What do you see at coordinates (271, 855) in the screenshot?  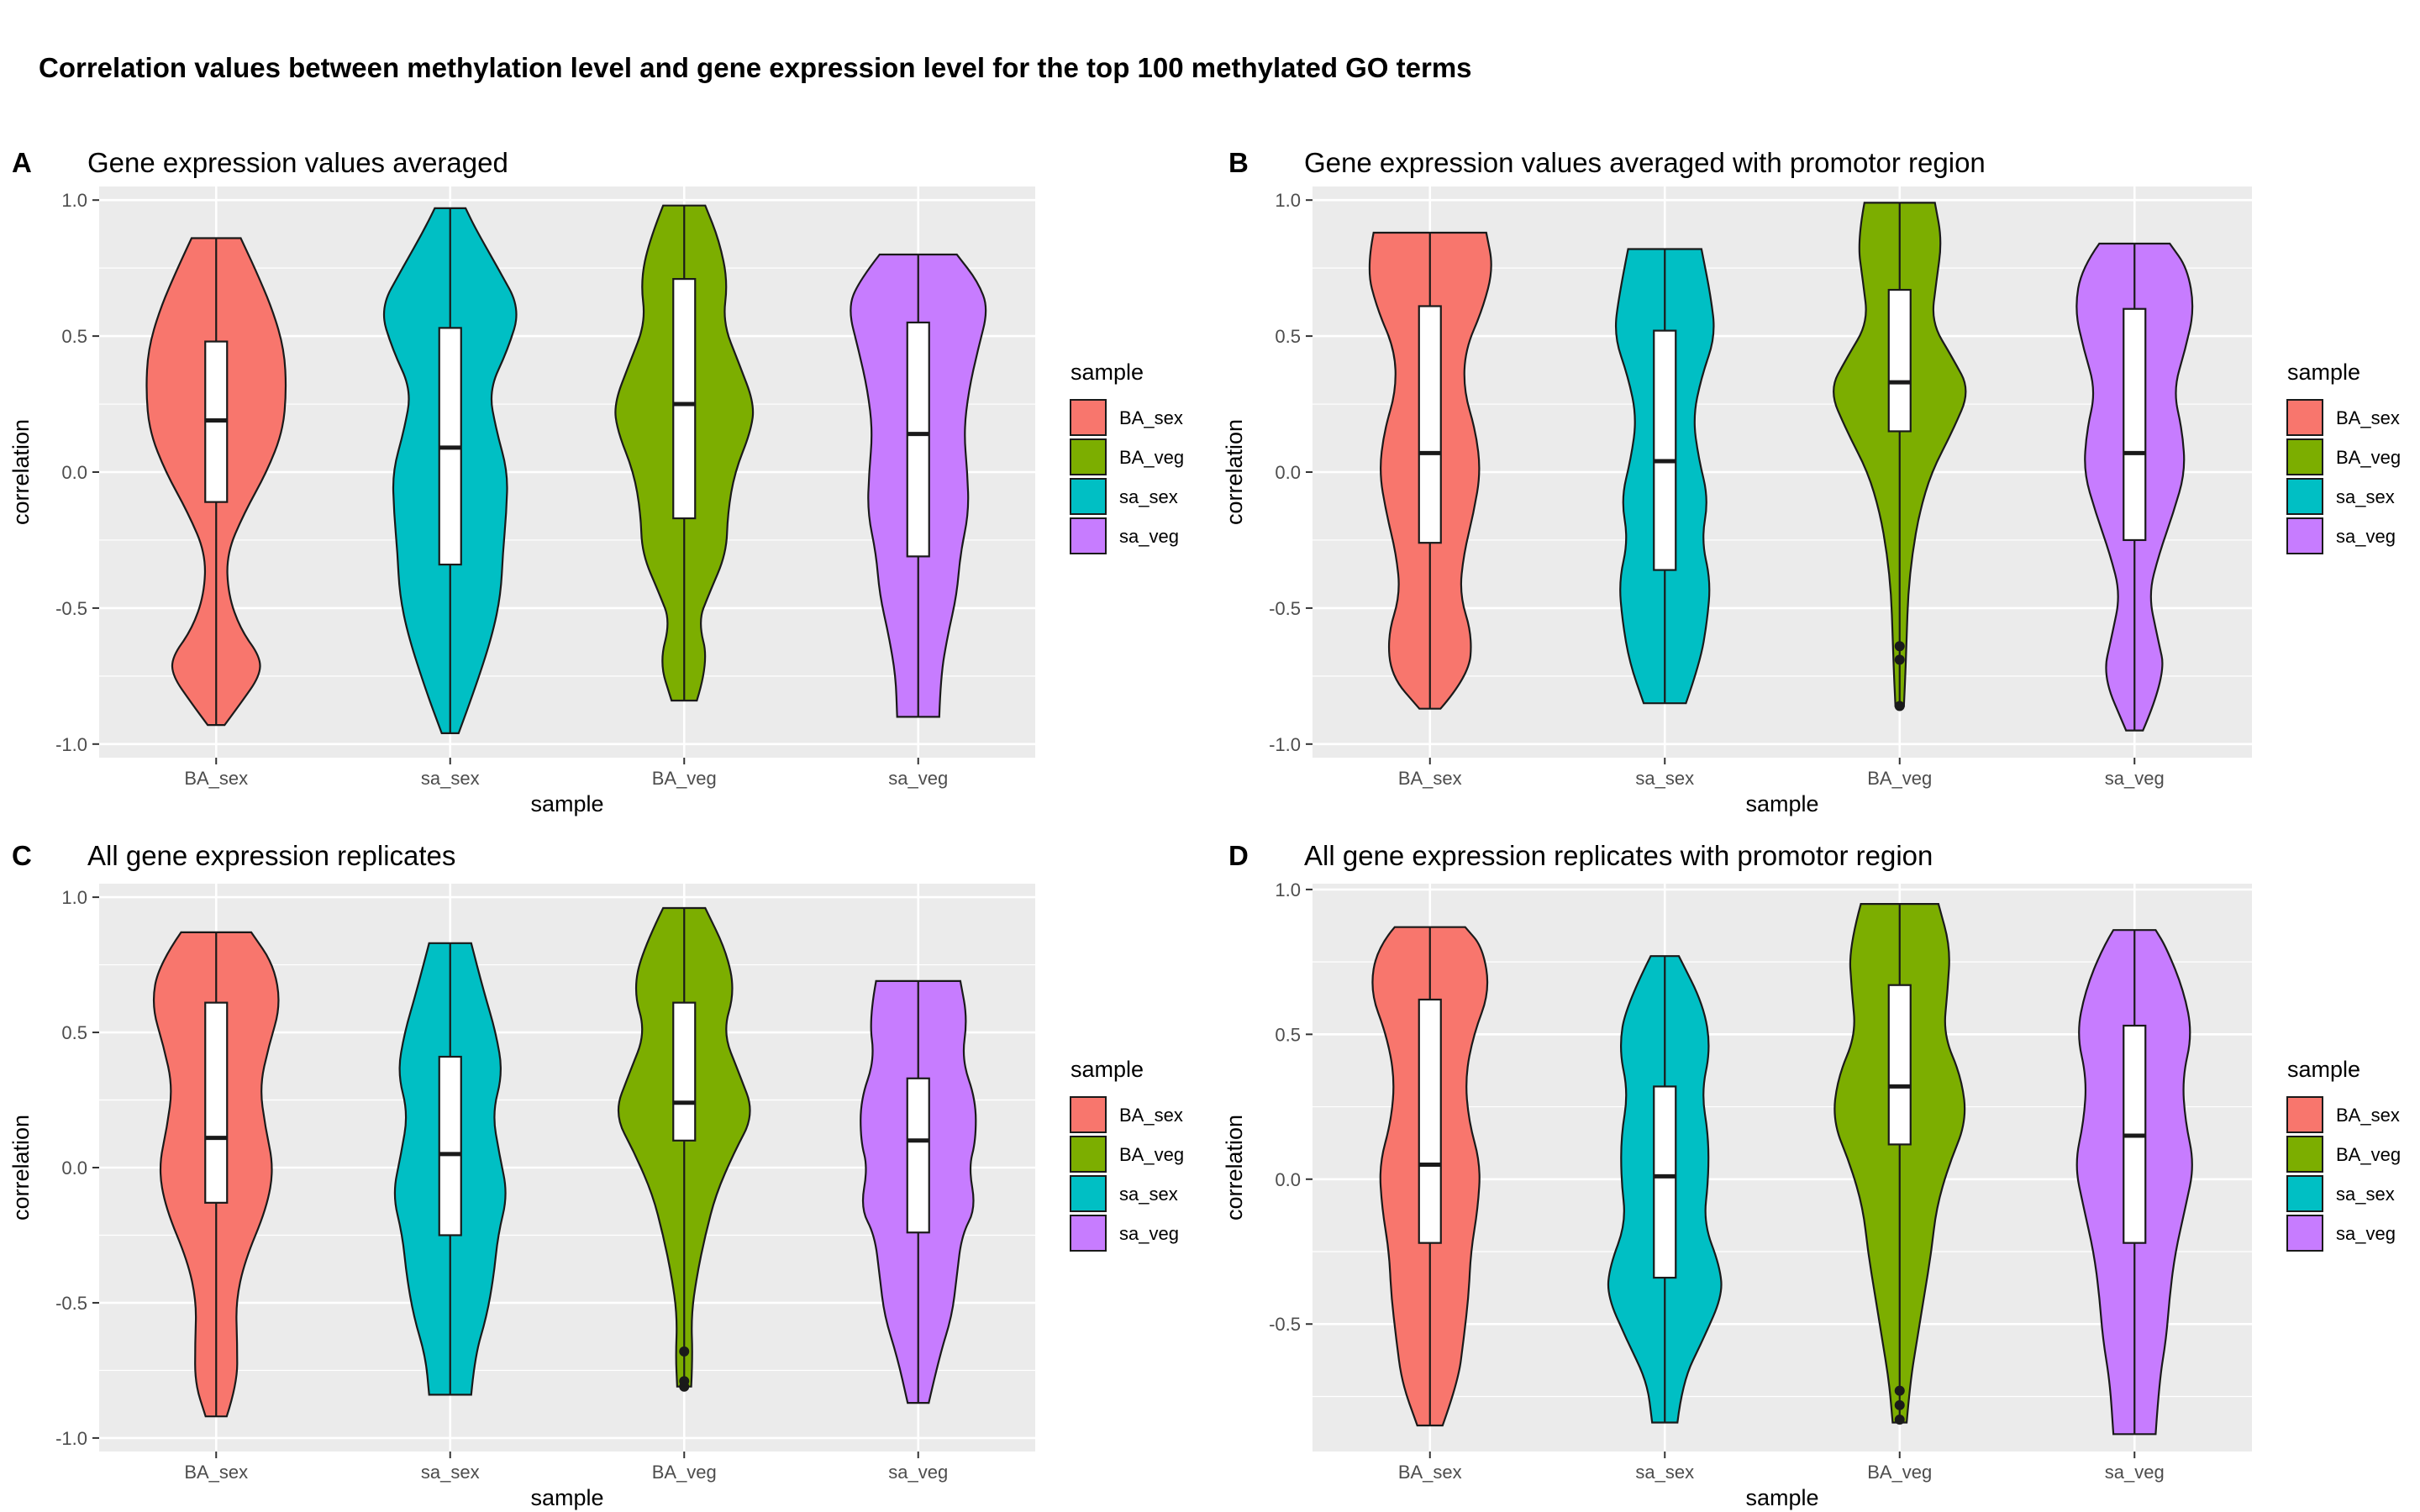 I see `panel-title: All gene expression replicates` at bounding box center [271, 855].